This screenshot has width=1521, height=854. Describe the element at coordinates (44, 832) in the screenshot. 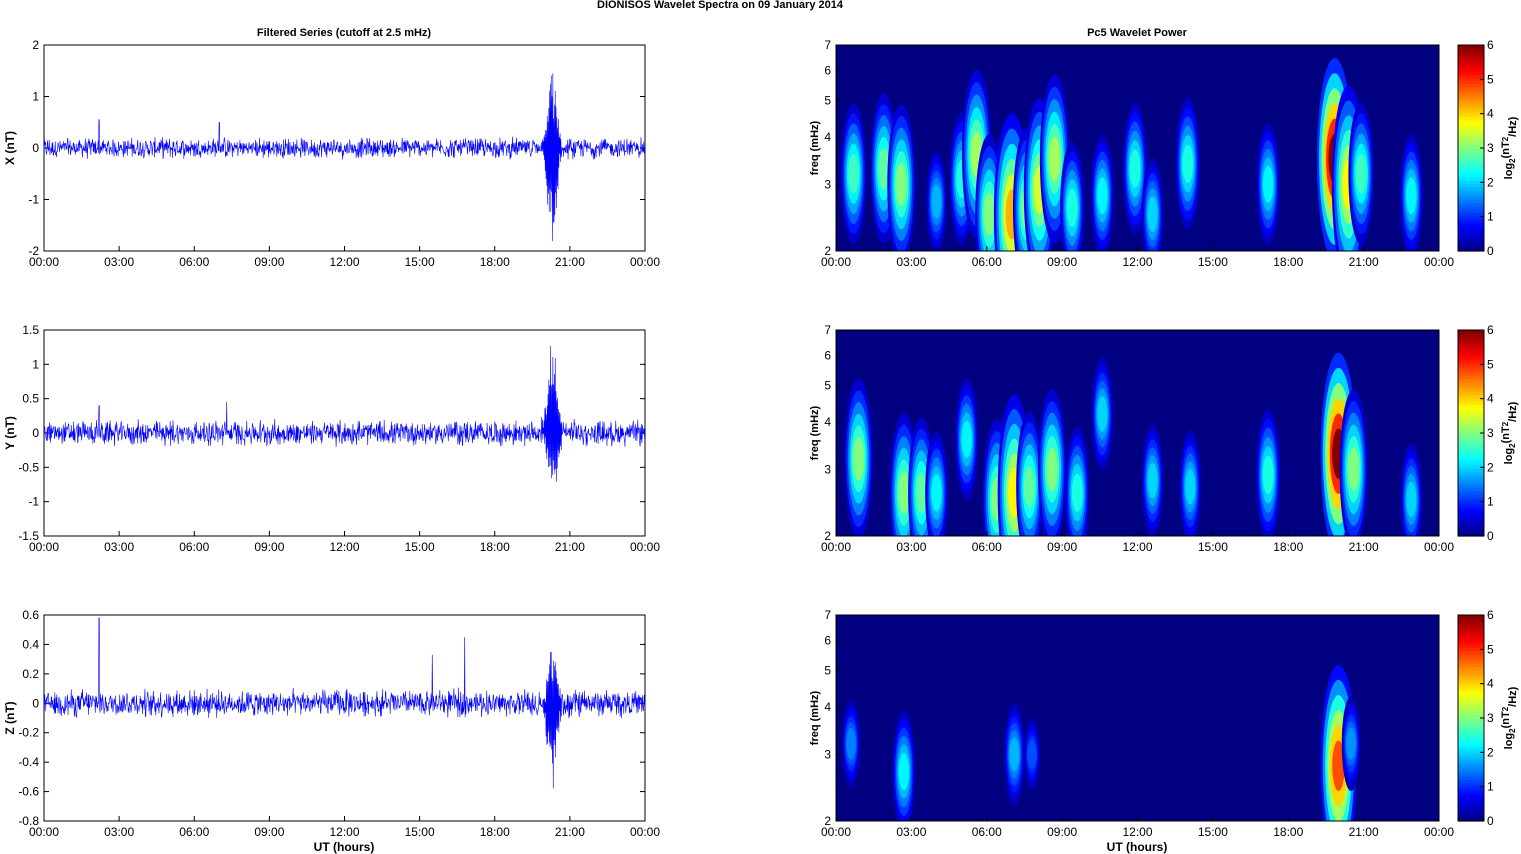

I see `line-chart-3-xtick-label: 00:00` at that location.